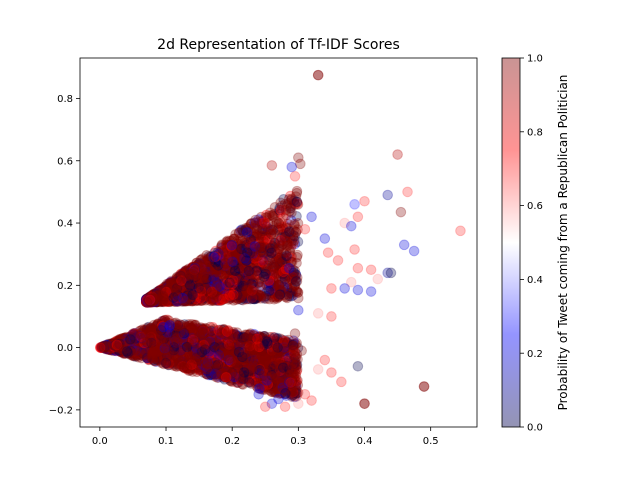 The height and width of the screenshot is (484, 640). What do you see at coordinates (232, 441) in the screenshot?
I see `x-tick-label: 0.2` at bounding box center [232, 441].